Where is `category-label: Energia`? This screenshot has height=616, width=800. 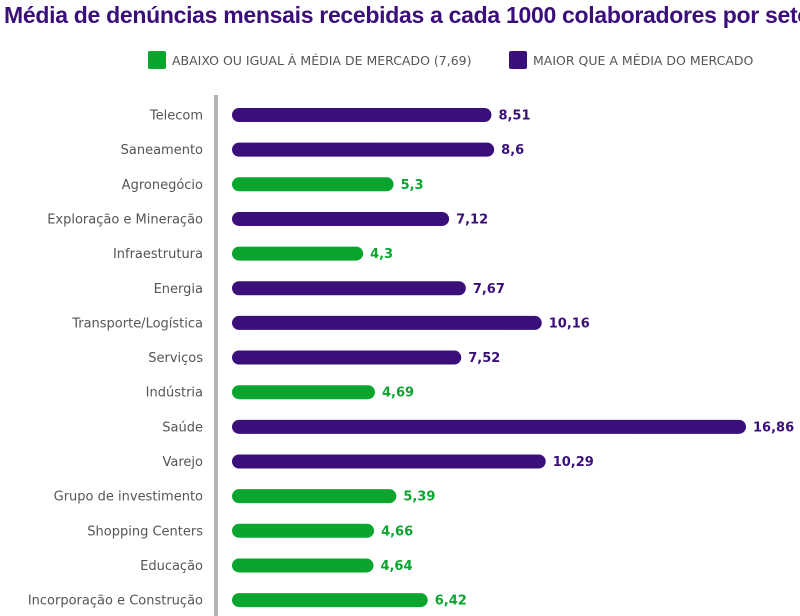
category-label: Energia is located at coordinates (178, 289).